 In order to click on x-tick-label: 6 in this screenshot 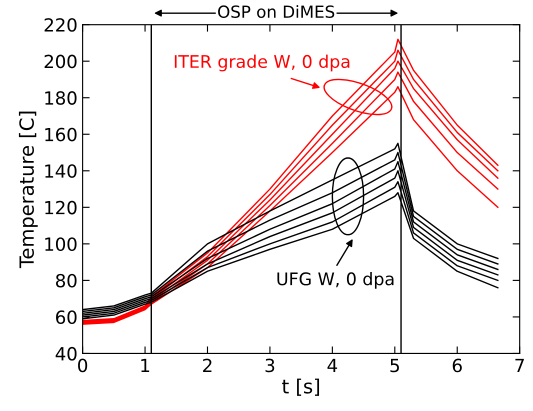, I will do `click(457, 365)`.